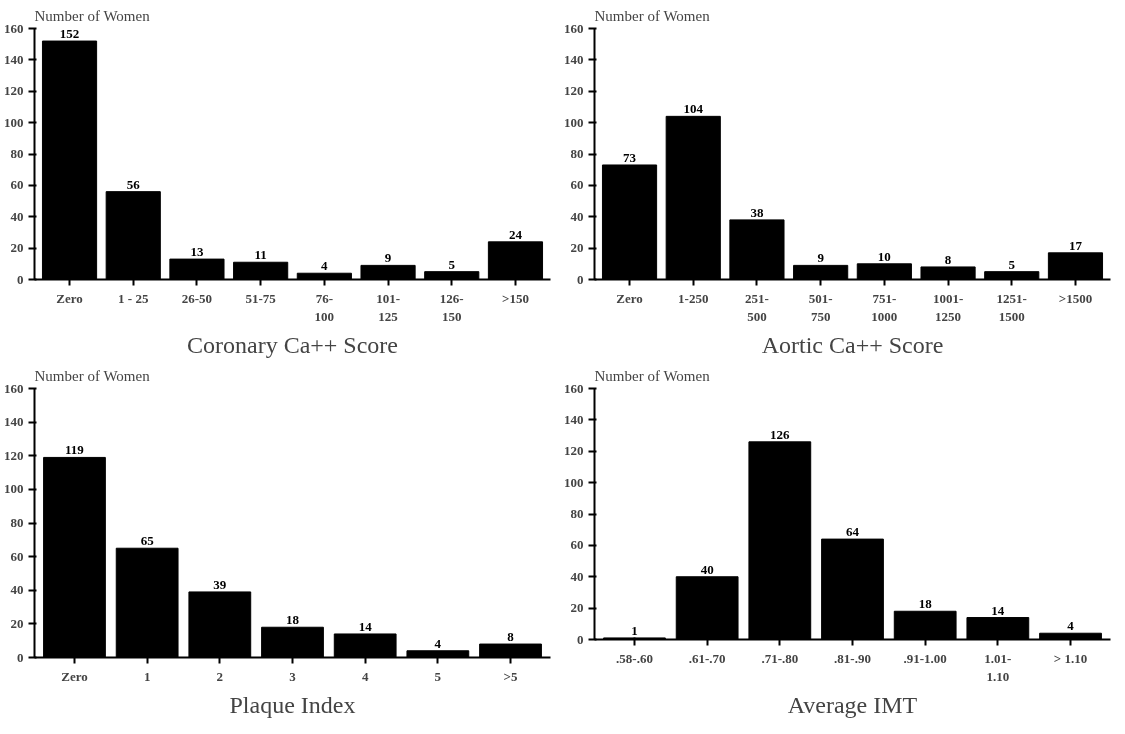 This screenshot has width=1125, height=734. Describe the element at coordinates (948, 307) in the screenshot. I see `x-tick-label: 1001- 1250` at that location.